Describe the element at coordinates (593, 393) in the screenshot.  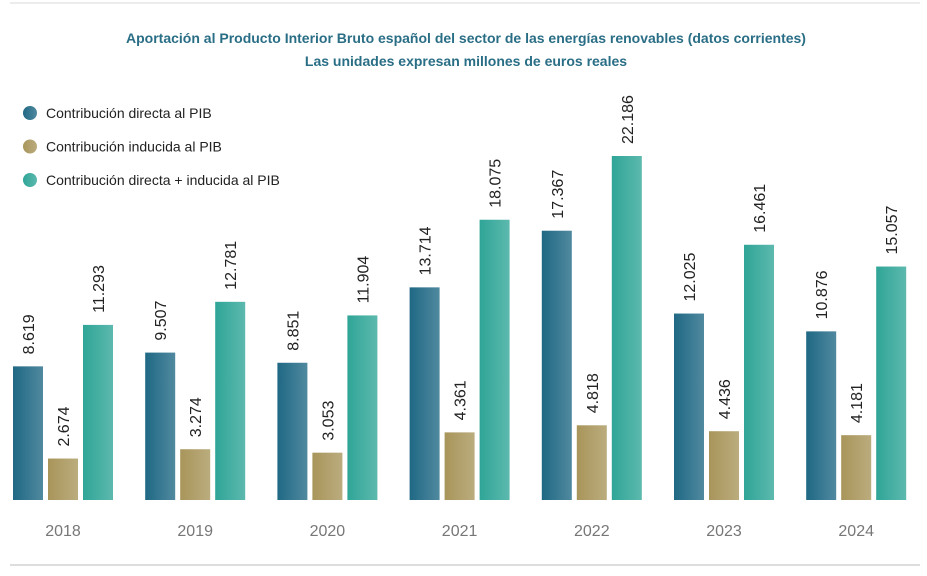
I see `value-label: 4.818` at that location.